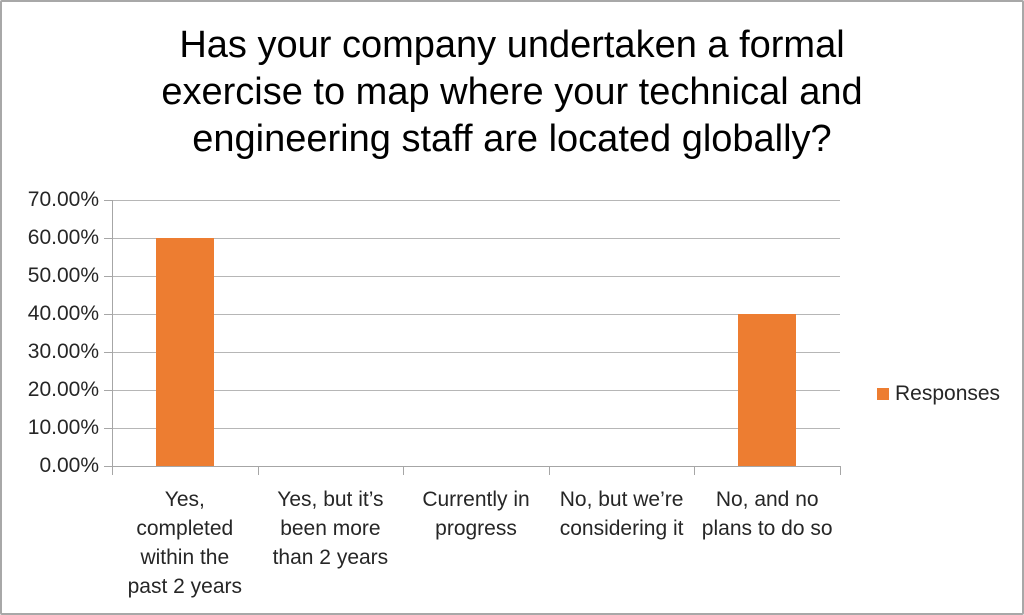 The height and width of the screenshot is (615, 1024). Describe the element at coordinates (767, 514) in the screenshot. I see `category-label: No, and no plans to do so` at that location.